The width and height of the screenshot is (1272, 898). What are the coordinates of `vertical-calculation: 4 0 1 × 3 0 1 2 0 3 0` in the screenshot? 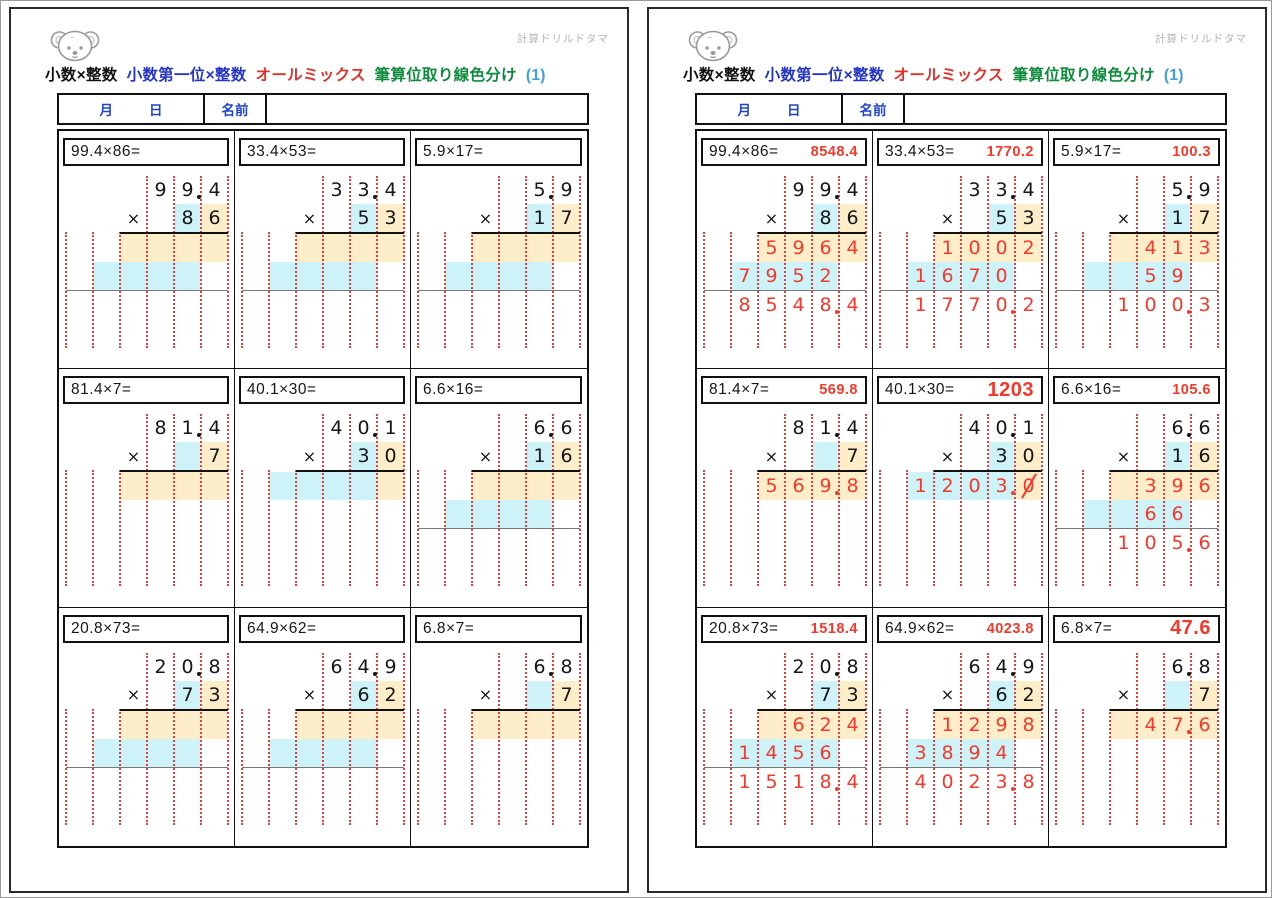 It's located at (961, 500).